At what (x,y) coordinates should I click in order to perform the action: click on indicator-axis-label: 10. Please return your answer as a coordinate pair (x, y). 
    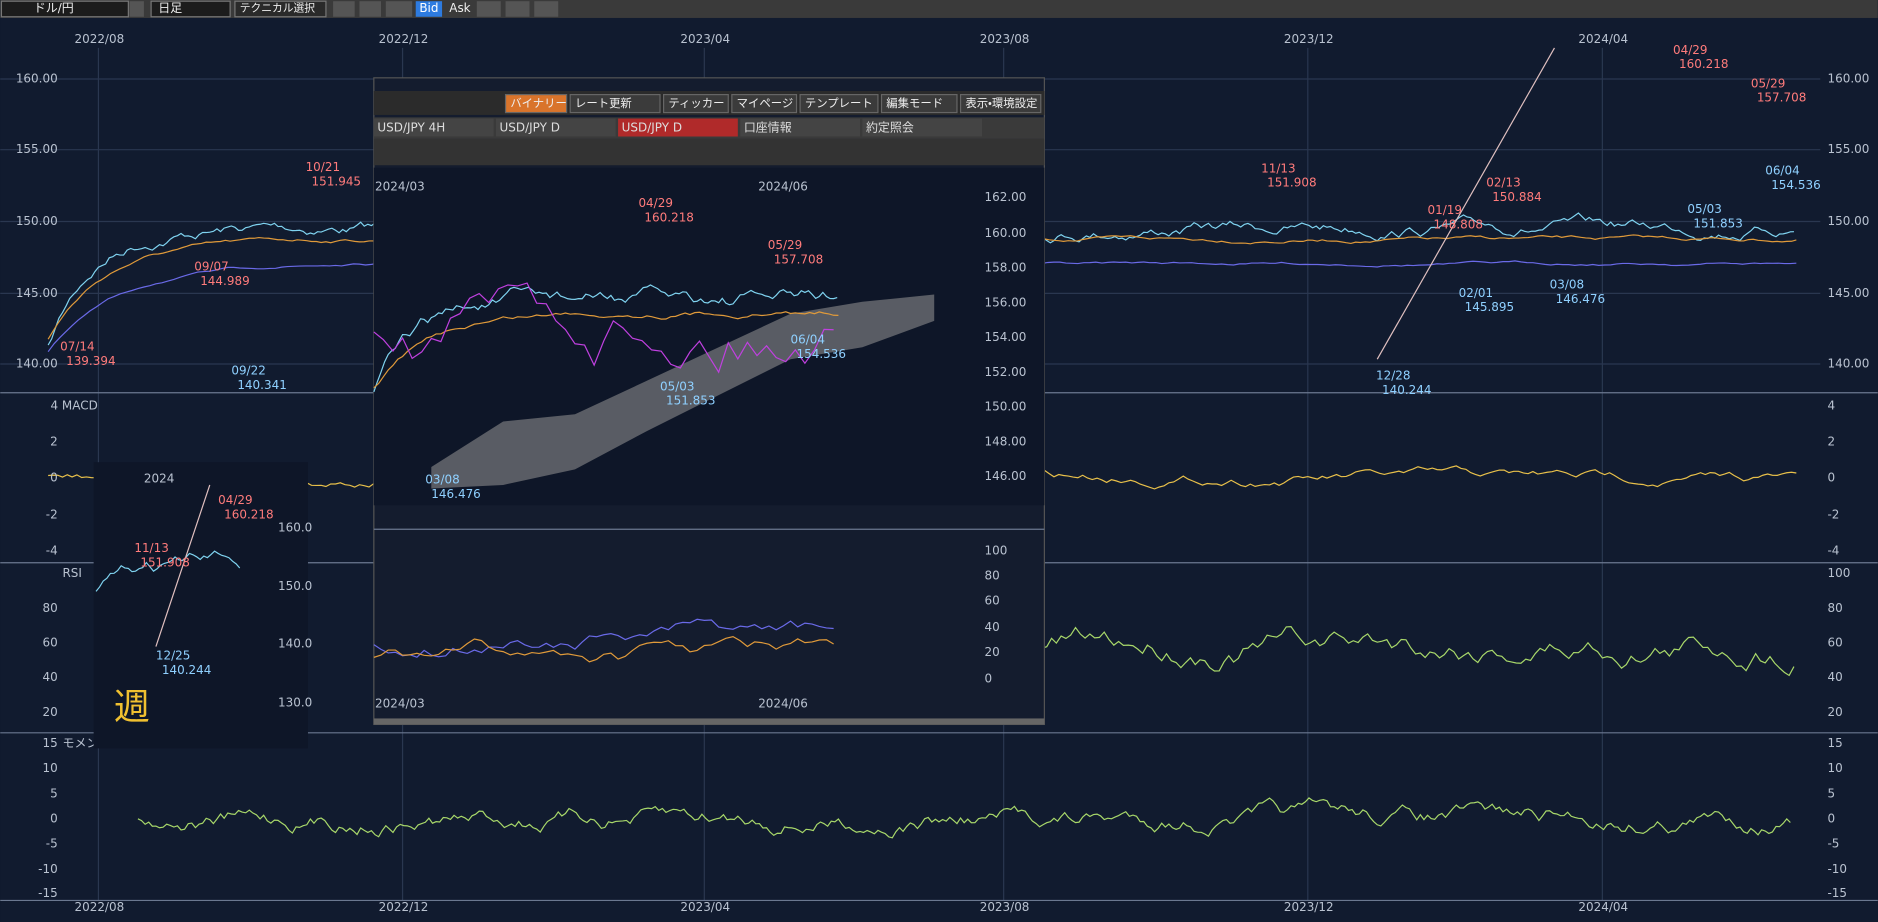
    Looking at the image, I should click on (49, 768).